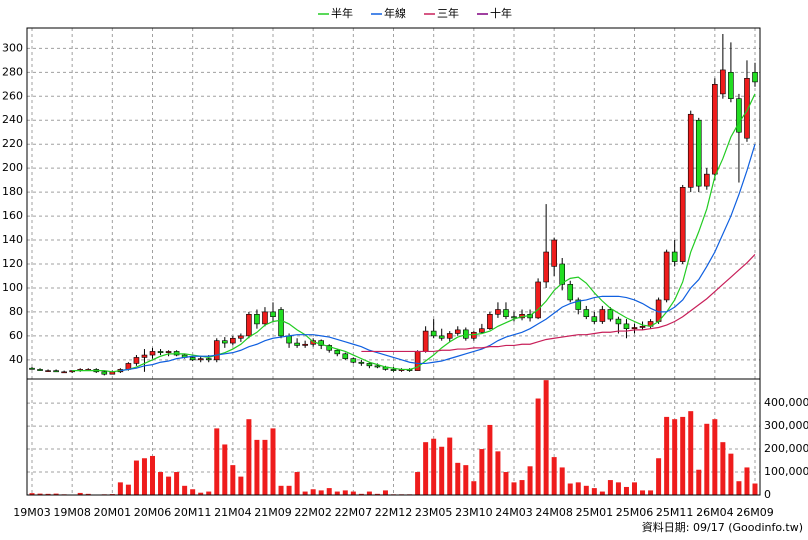  I want to click on legend-label: 三年, so click(448, 13).